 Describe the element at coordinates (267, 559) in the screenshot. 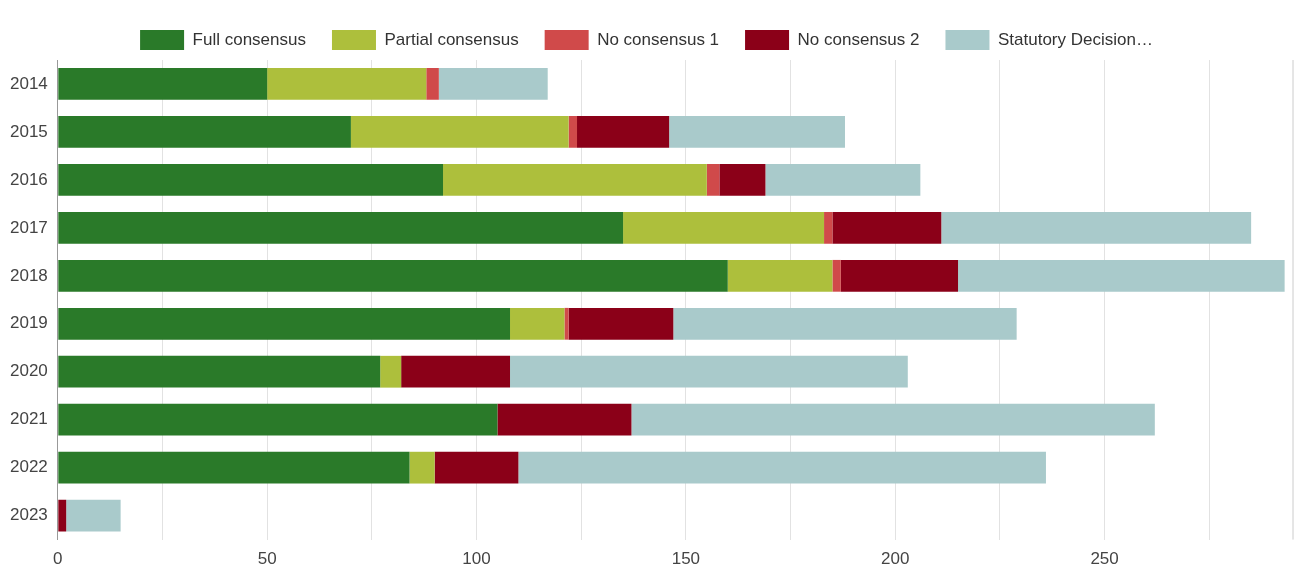

I see `x-tick-label: 50` at that location.